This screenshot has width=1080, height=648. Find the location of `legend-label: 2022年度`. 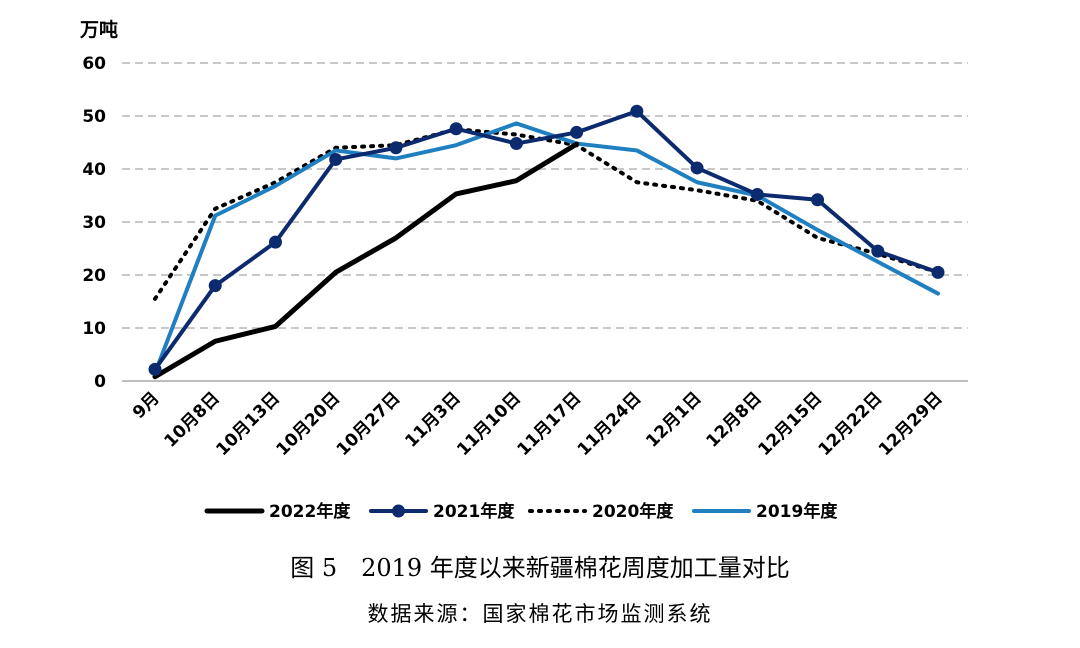

legend-label: 2022年度 is located at coordinates (310, 511).